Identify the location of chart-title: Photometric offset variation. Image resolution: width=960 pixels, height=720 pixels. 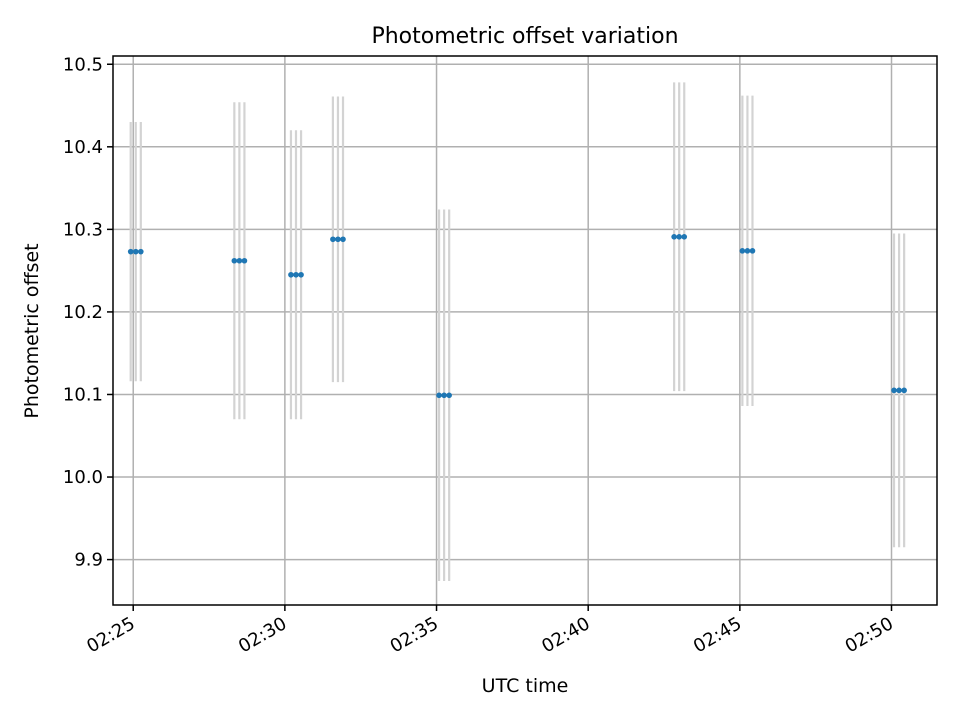
(524, 36).